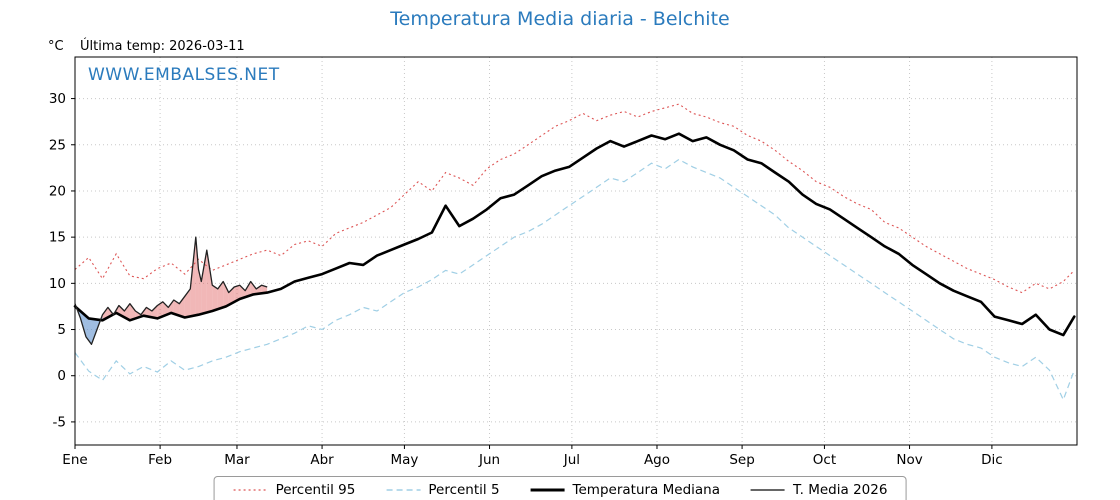 The image size is (1120, 500). I want to click on svg-text: Oct, so click(824, 460).